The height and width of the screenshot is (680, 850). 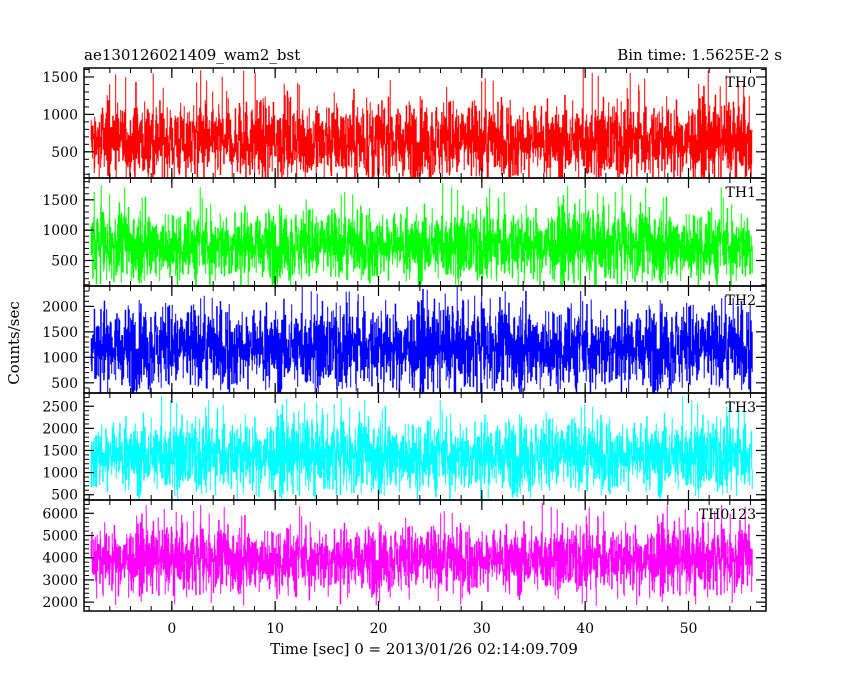 I want to click on panel-th0123: 2000 3000 4000 5000 6000 TH0123, so click(x=404, y=555).